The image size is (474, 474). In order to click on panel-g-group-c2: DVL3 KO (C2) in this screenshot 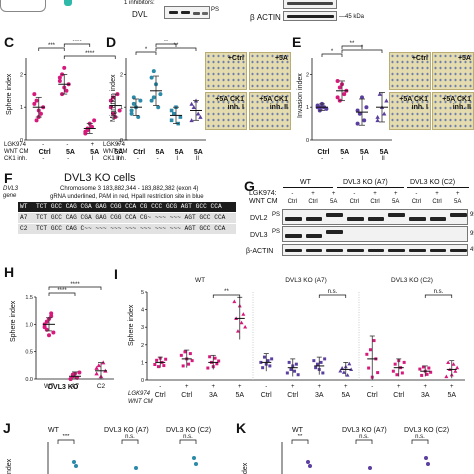, I will do `click(433, 182)`.